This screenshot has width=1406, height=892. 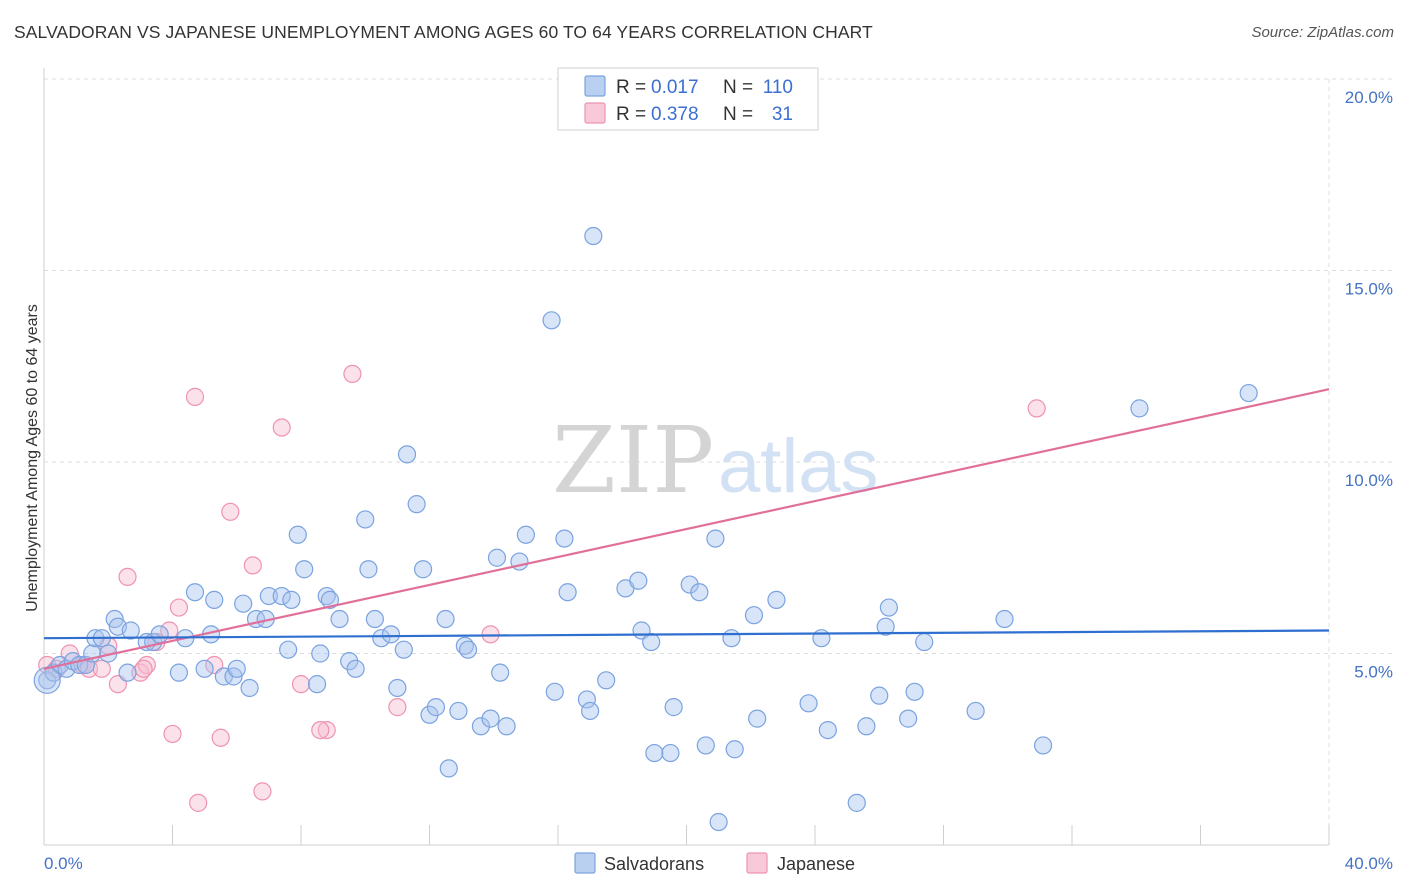 What do you see at coordinates (738, 114) in the screenshot?
I see `legend-n-label-japanese: N =` at bounding box center [738, 114].